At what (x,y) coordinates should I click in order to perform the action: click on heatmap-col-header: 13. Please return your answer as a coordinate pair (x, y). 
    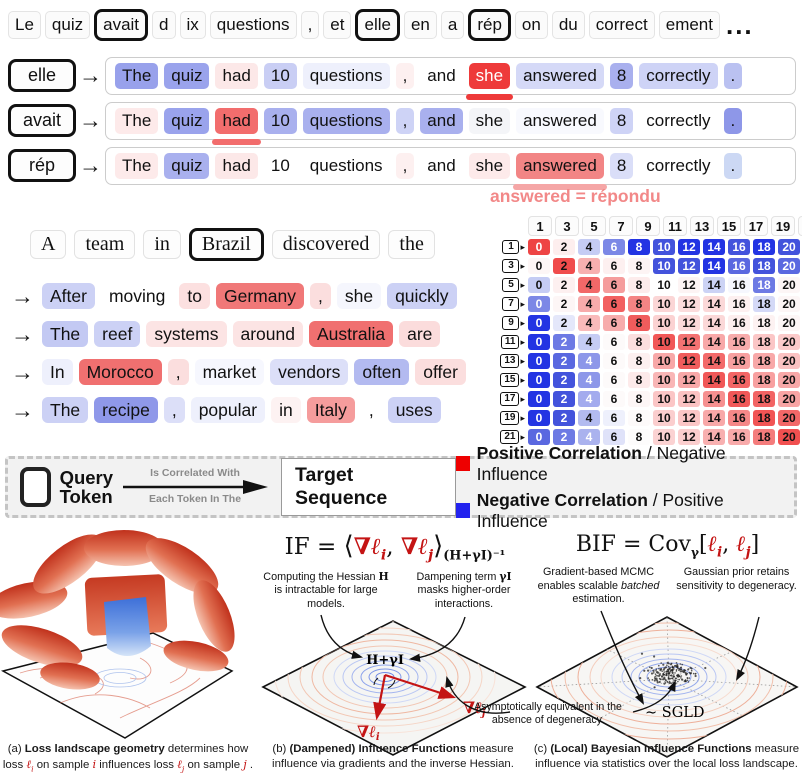
    Looking at the image, I should click on (702, 226).